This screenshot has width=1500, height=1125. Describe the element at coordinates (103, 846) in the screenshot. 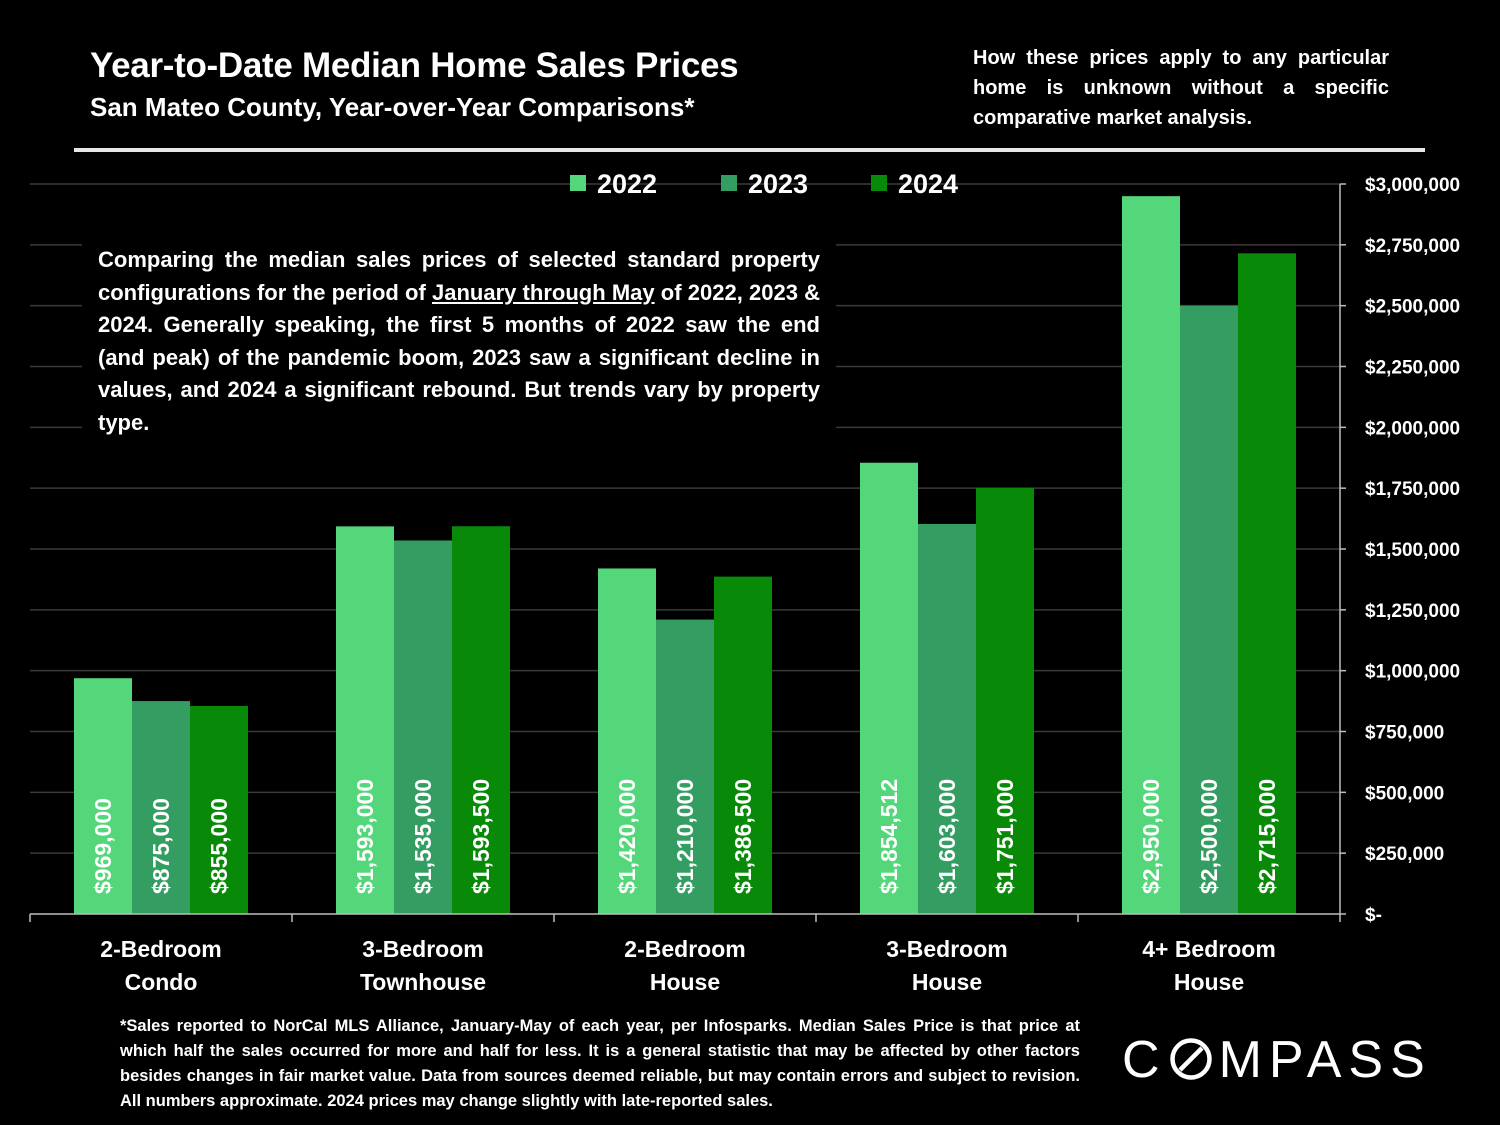

I see `data-label: $969,000` at that location.